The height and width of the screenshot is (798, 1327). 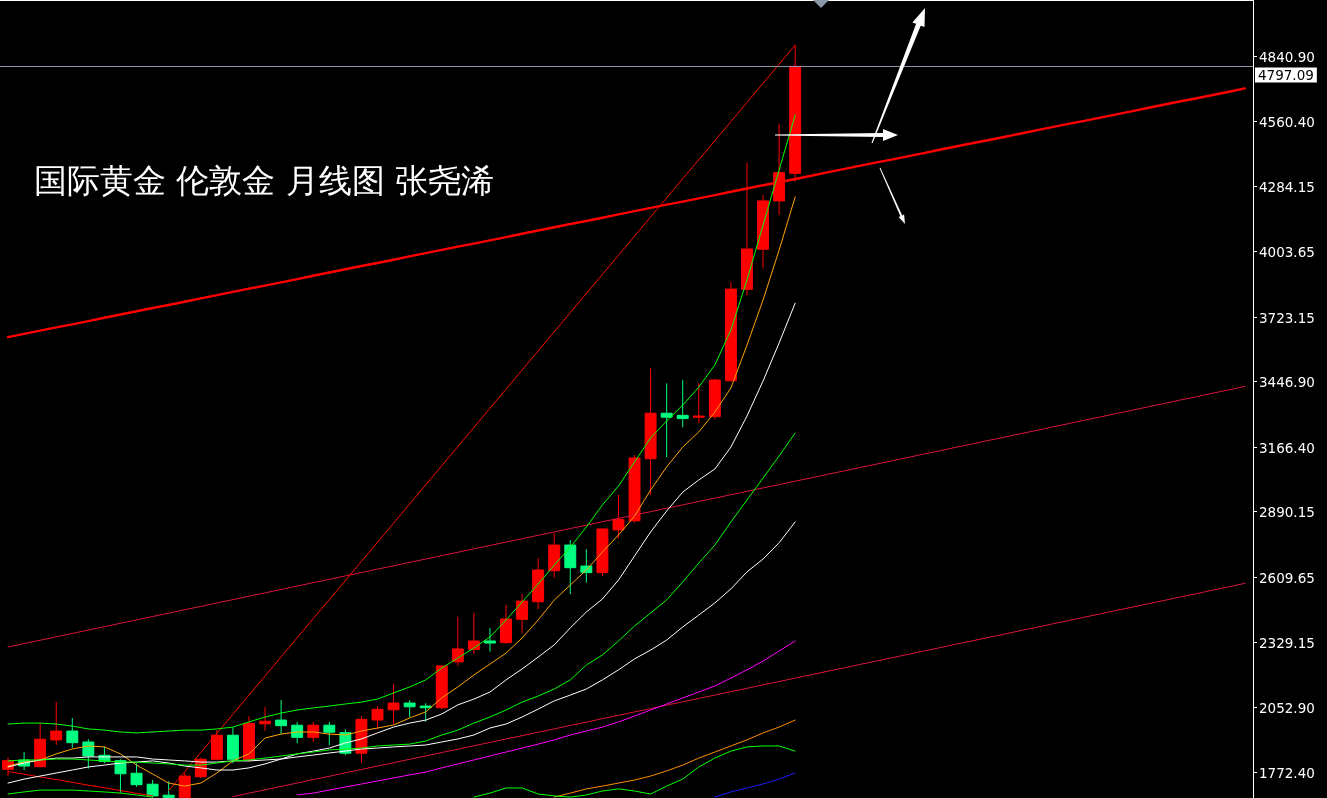 I want to click on ref-line-label: 4797.09, so click(x=1286, y=75).